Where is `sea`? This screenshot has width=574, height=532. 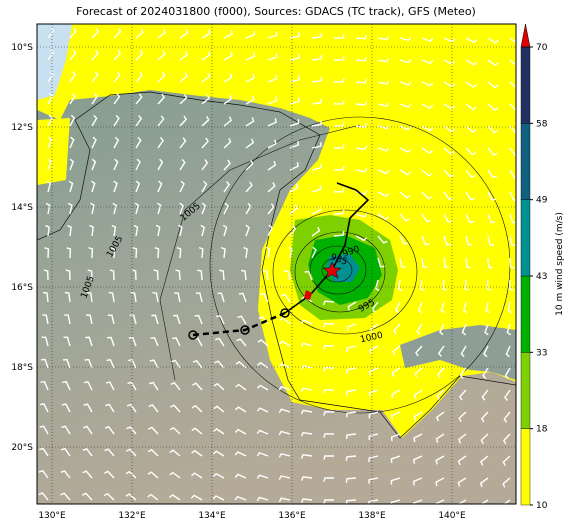 sea is located at coordinates (54, 62).